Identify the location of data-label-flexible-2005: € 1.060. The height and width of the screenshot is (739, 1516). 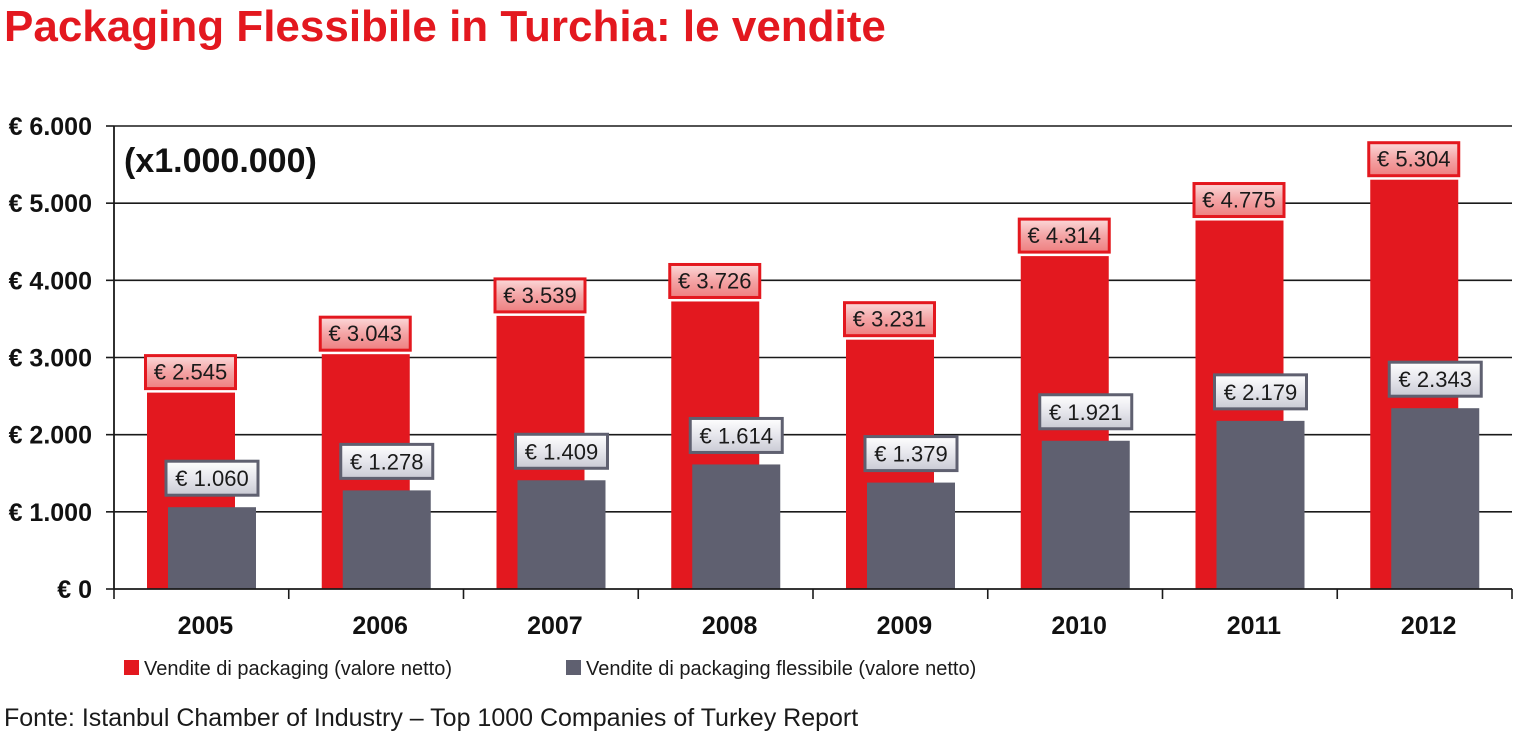
(211, 478).